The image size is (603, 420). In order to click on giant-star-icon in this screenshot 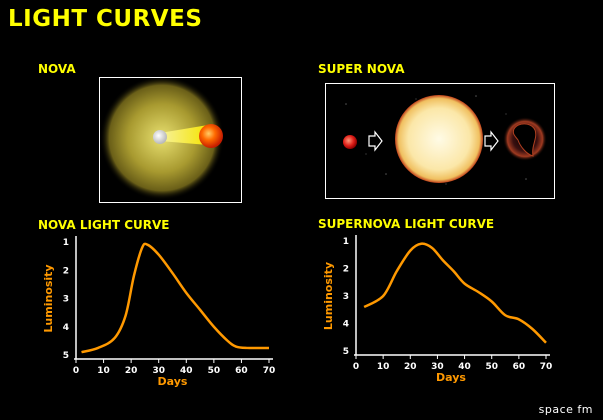, I will do `click(439, 139)`.